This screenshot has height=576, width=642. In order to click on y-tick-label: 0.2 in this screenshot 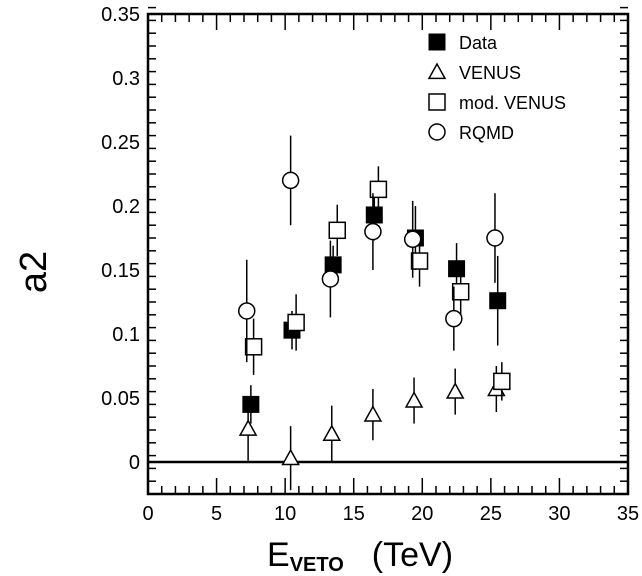, I will do `click(126, 207)`.